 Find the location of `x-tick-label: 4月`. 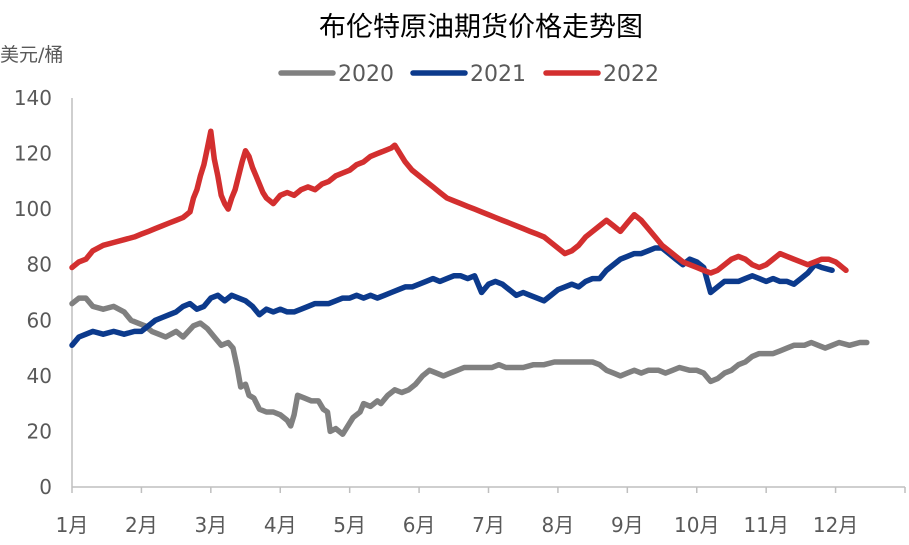

x-tick-label: 4月 is located at coordinates (280, 525).